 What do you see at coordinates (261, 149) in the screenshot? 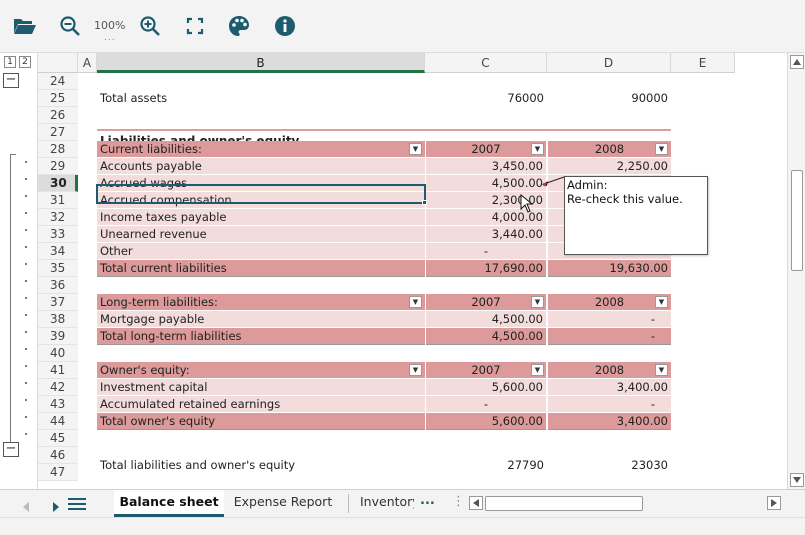
I see `current-liabilities-header: Current liabilities: ▼` at bounding box center [261, 149].